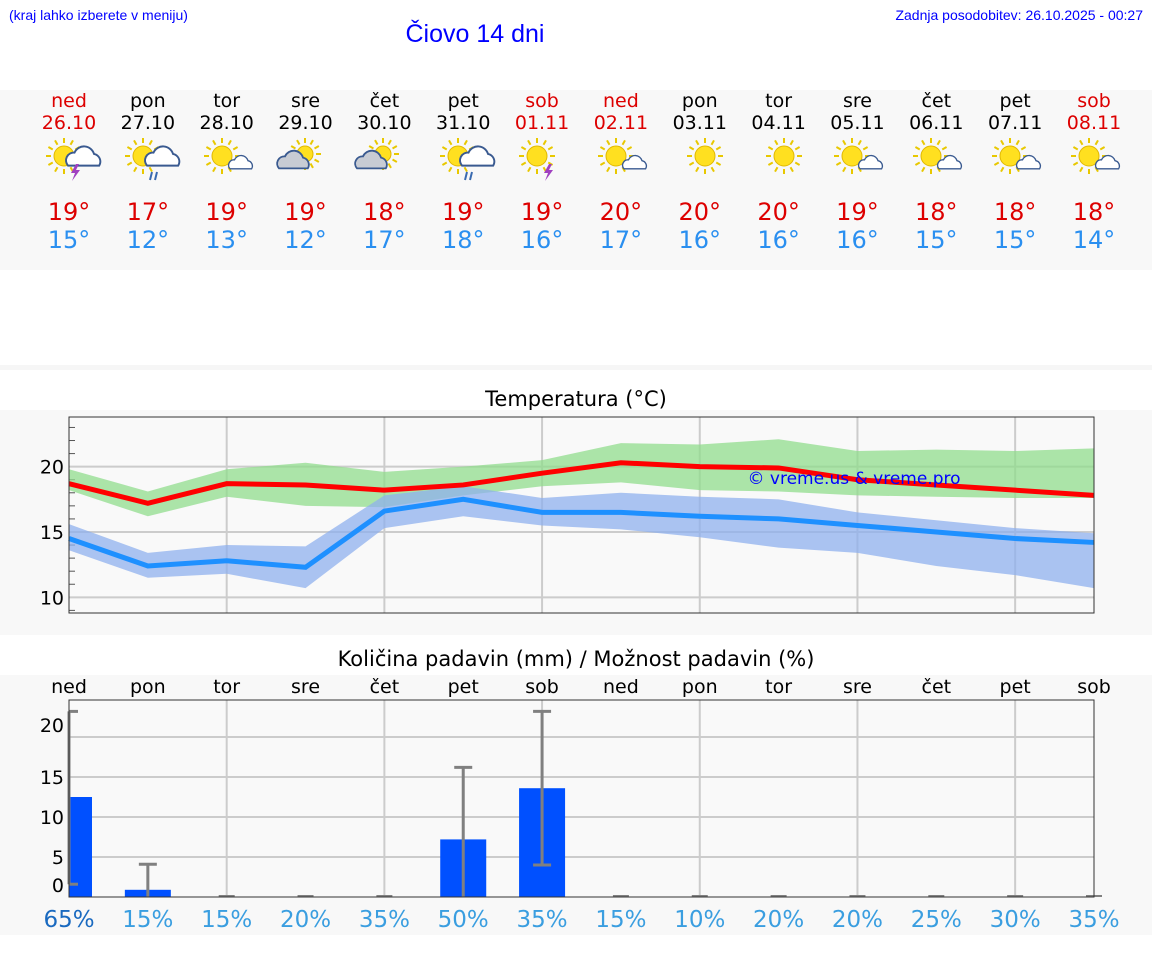 The height and width of the screenshot is (975, 1152). What do you see at coordinates (778, 123) in the screenshot?
I see `day-date: 04.11` at bounding box center [778, 123].